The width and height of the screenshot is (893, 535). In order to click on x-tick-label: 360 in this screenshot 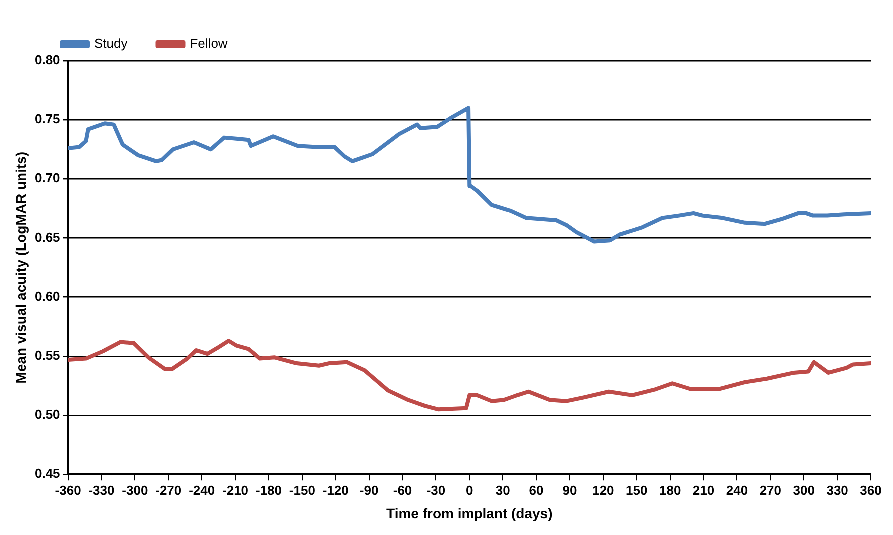, I will do `click(871, 490)`.